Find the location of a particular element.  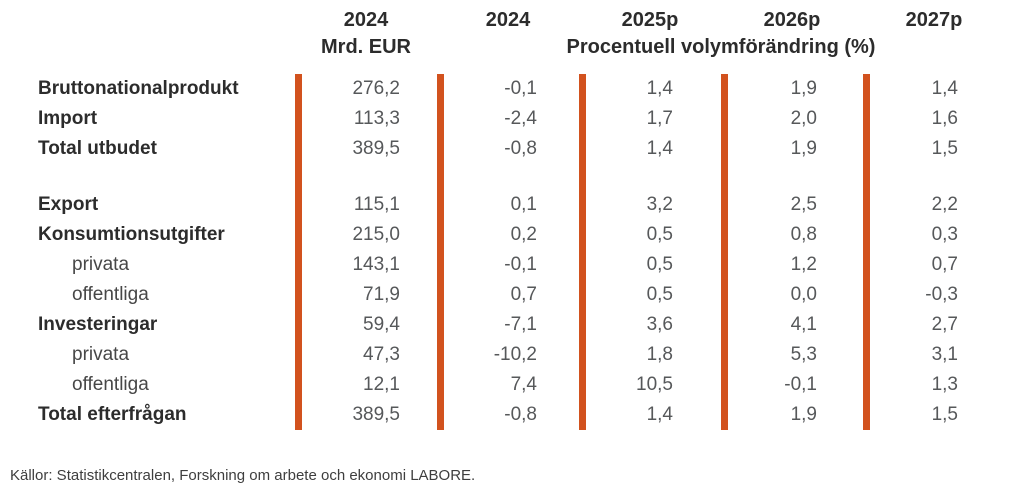

cell-value: 3,6 is located at coordinates (650, 325).